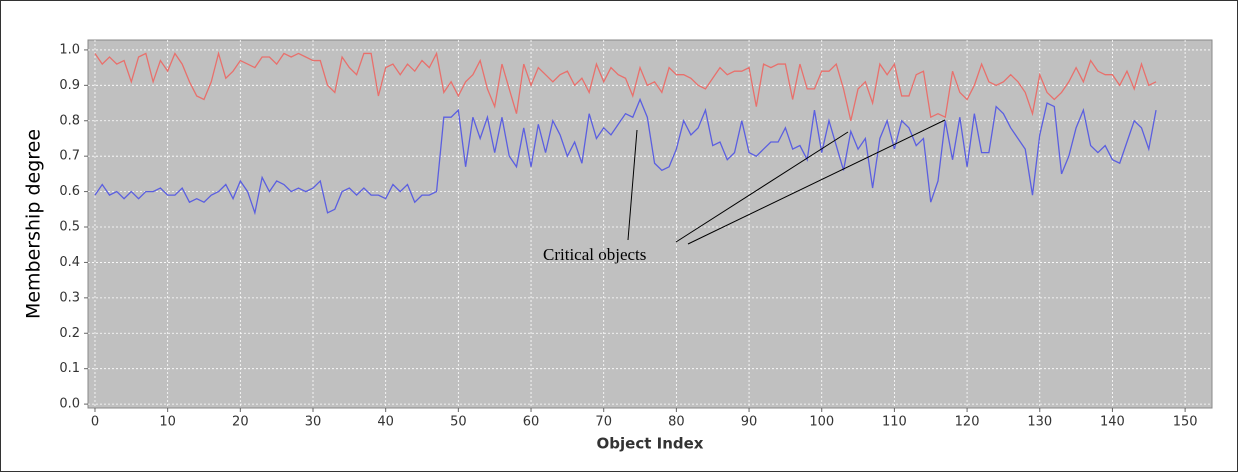  I want to click on y-axis-label: Membership degree, so click(34, 224).